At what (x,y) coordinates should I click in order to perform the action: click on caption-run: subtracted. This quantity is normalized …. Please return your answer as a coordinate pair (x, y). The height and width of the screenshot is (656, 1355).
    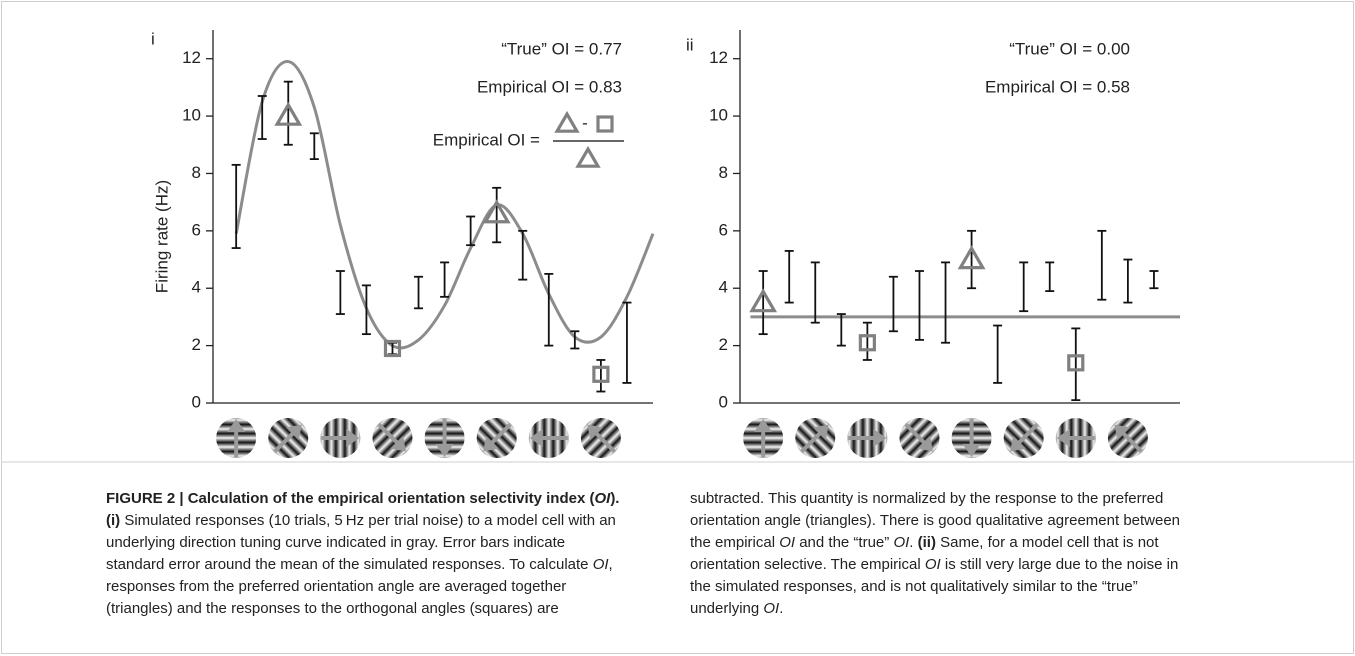
    Looking at the image, I should click on (926, 498).